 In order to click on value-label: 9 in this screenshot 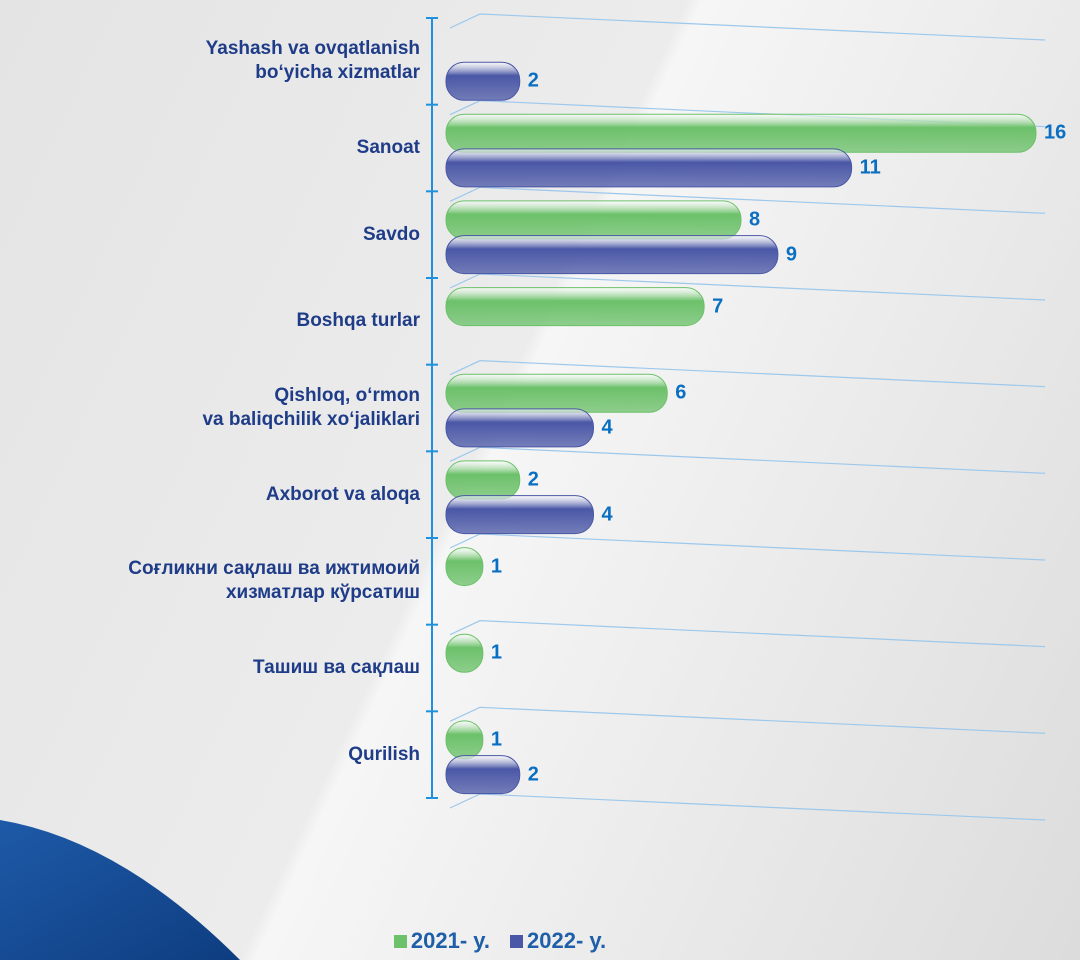, I will do `click(791, 254)`.